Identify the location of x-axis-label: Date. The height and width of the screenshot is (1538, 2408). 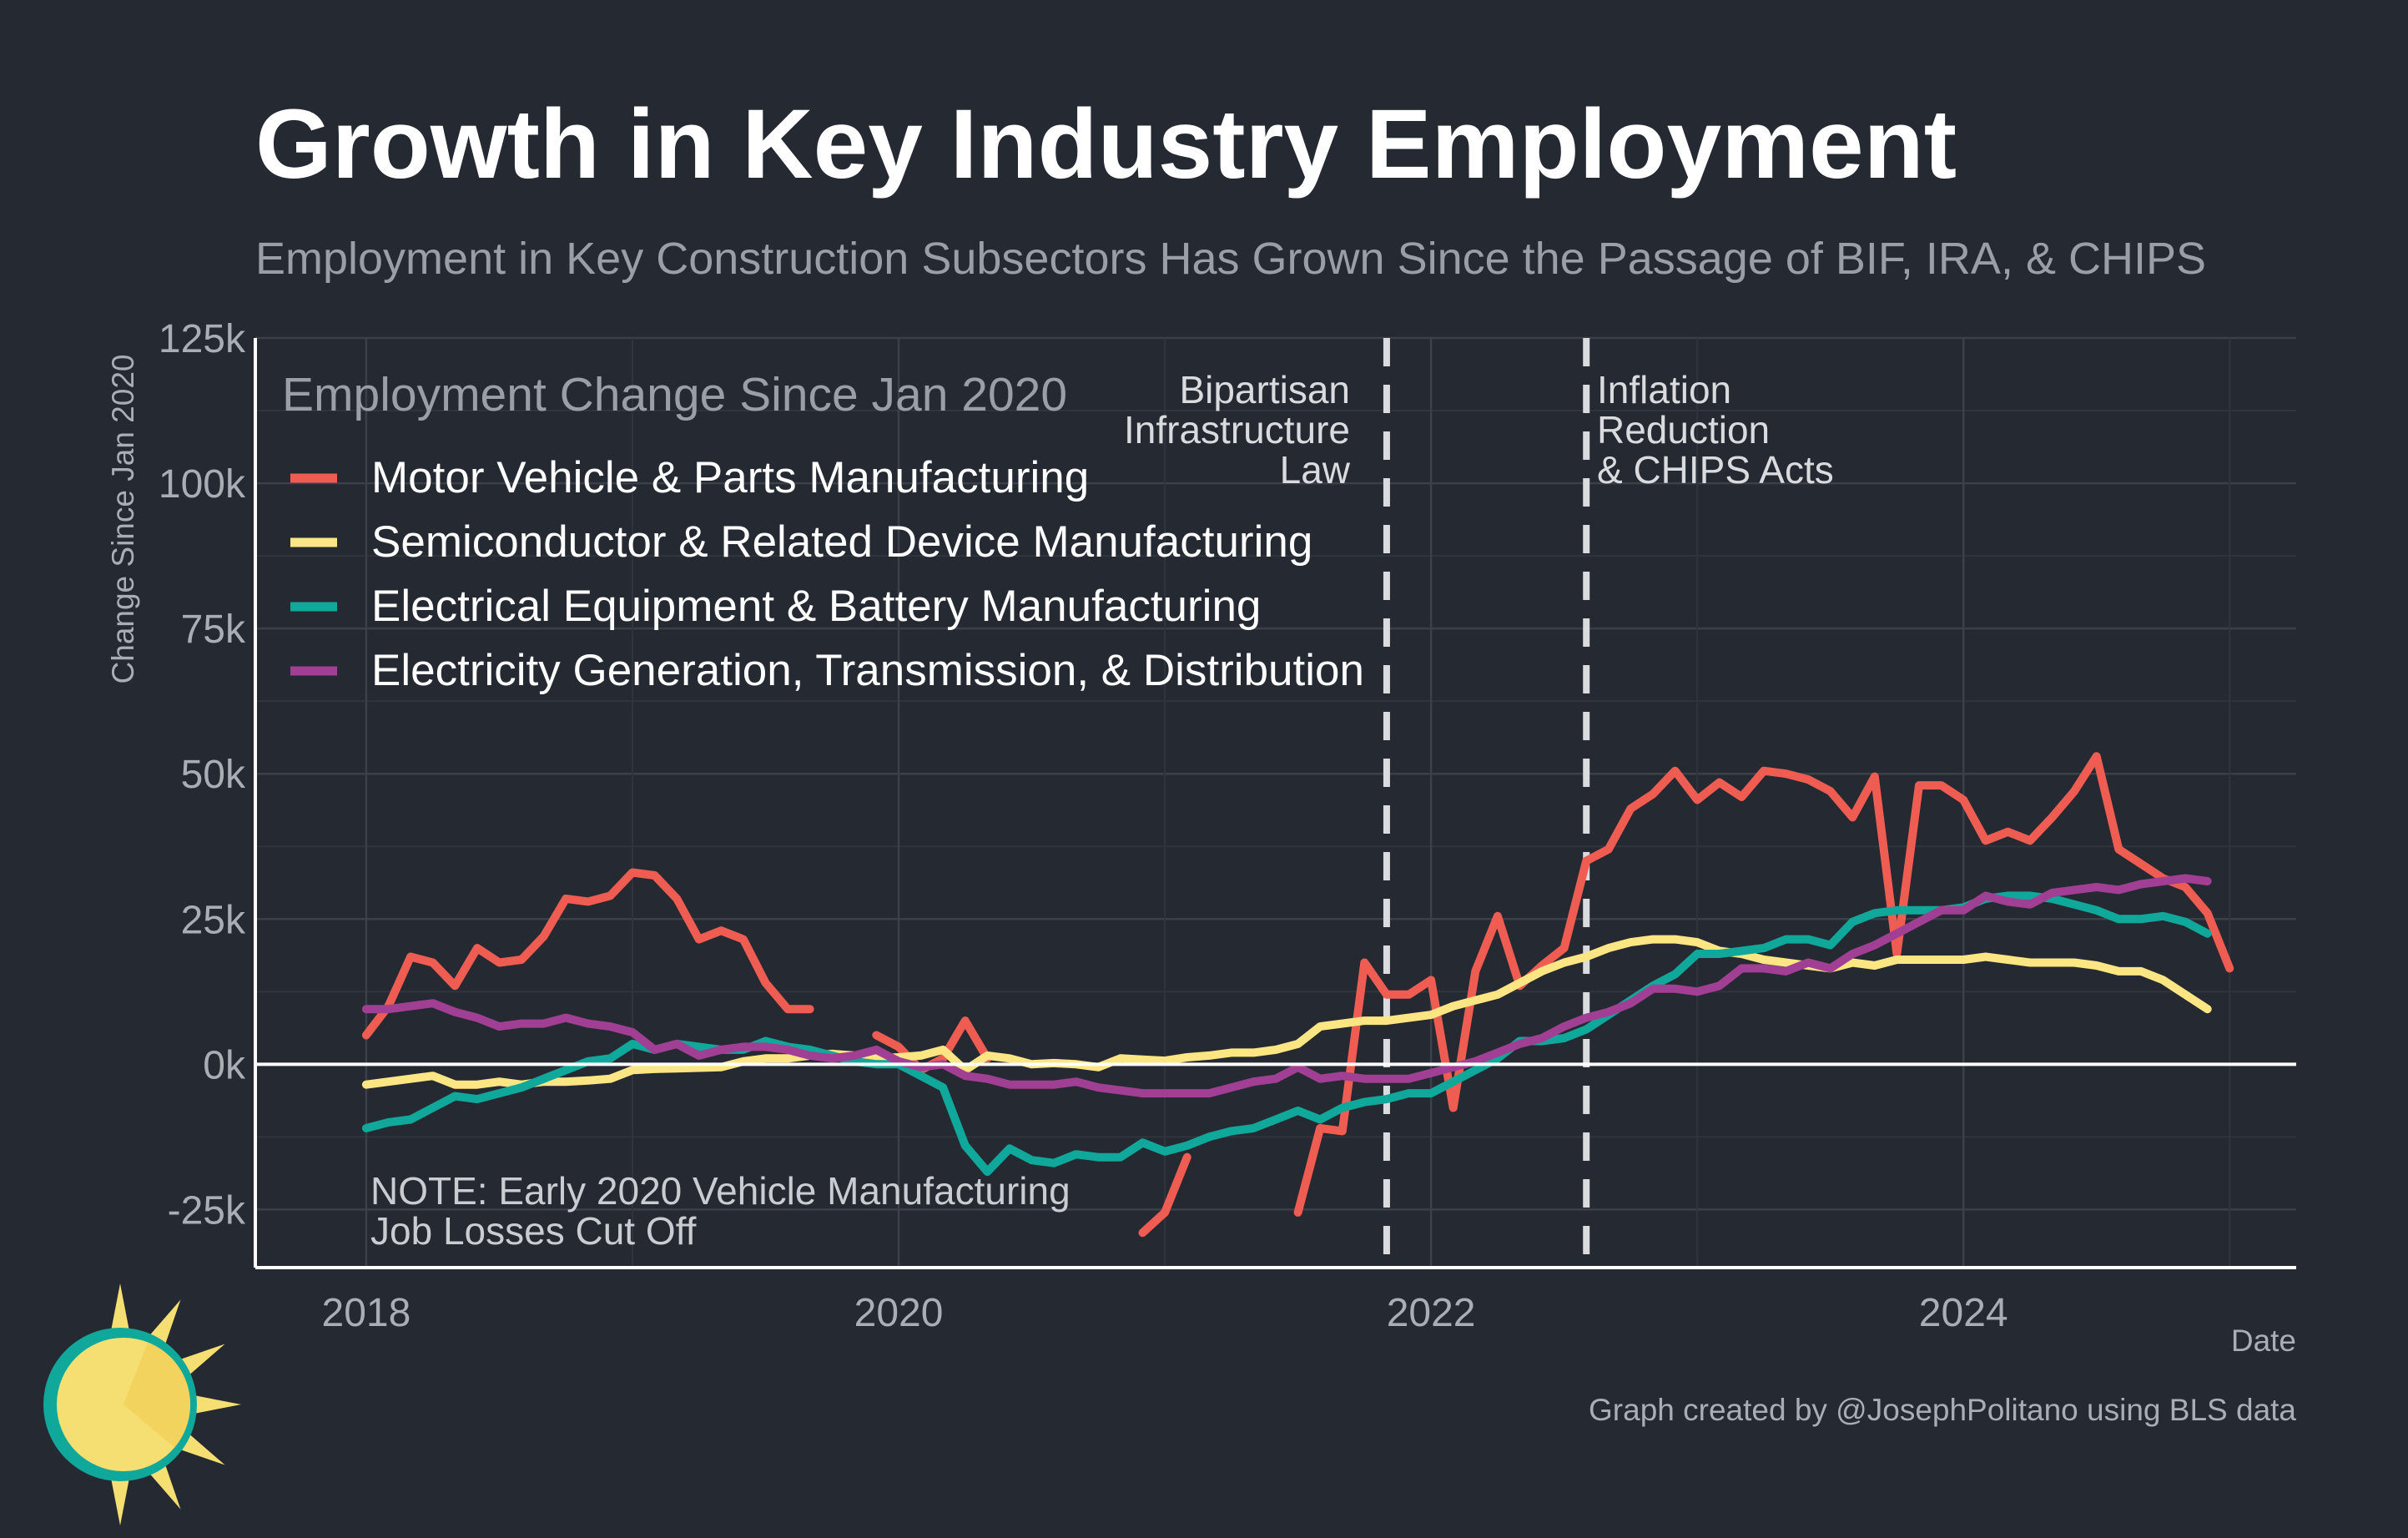
(2263, 1341).